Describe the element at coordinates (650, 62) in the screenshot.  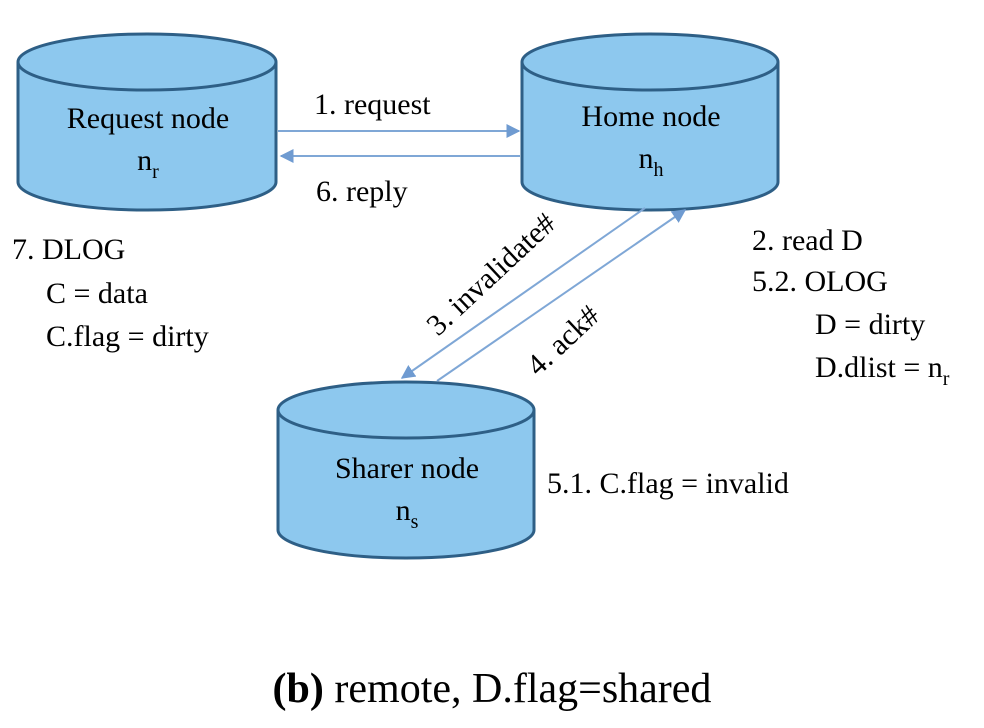
I see `home-node-top` at that location.